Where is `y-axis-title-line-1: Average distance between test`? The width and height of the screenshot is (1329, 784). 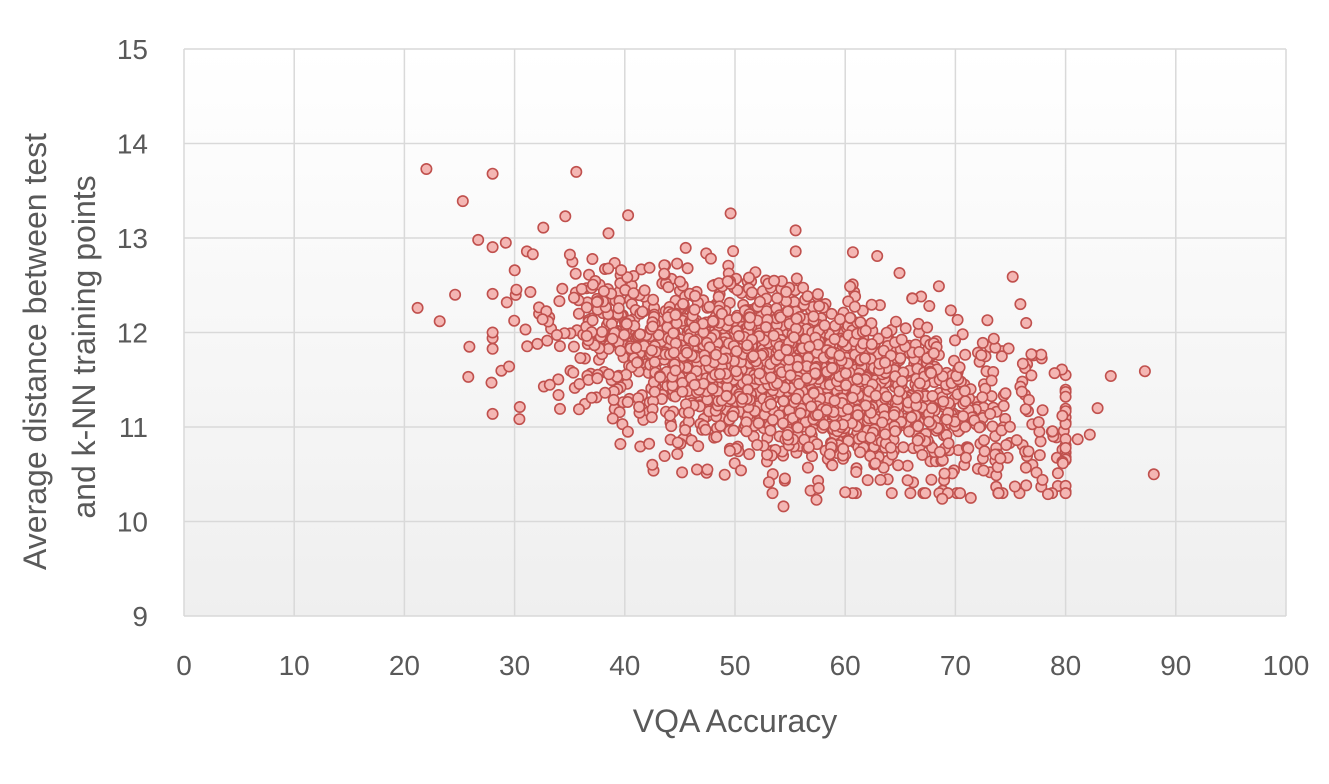 y-axis-title-line-1: Average distance between test is located at coordinates (35, 351).